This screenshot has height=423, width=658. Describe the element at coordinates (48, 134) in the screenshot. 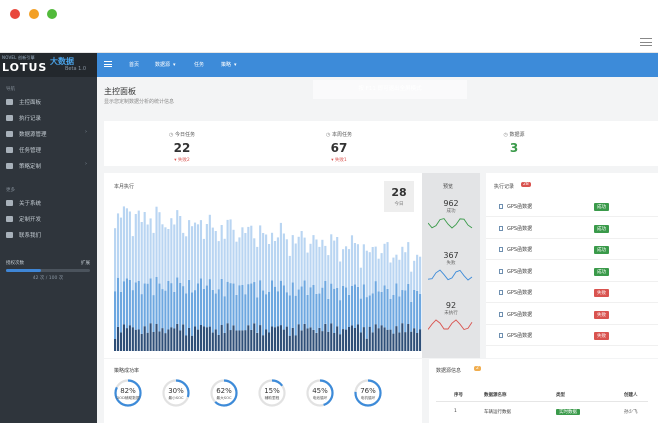

I see `sidebar-item-2-items1: 数据源管理 ›` at that location.